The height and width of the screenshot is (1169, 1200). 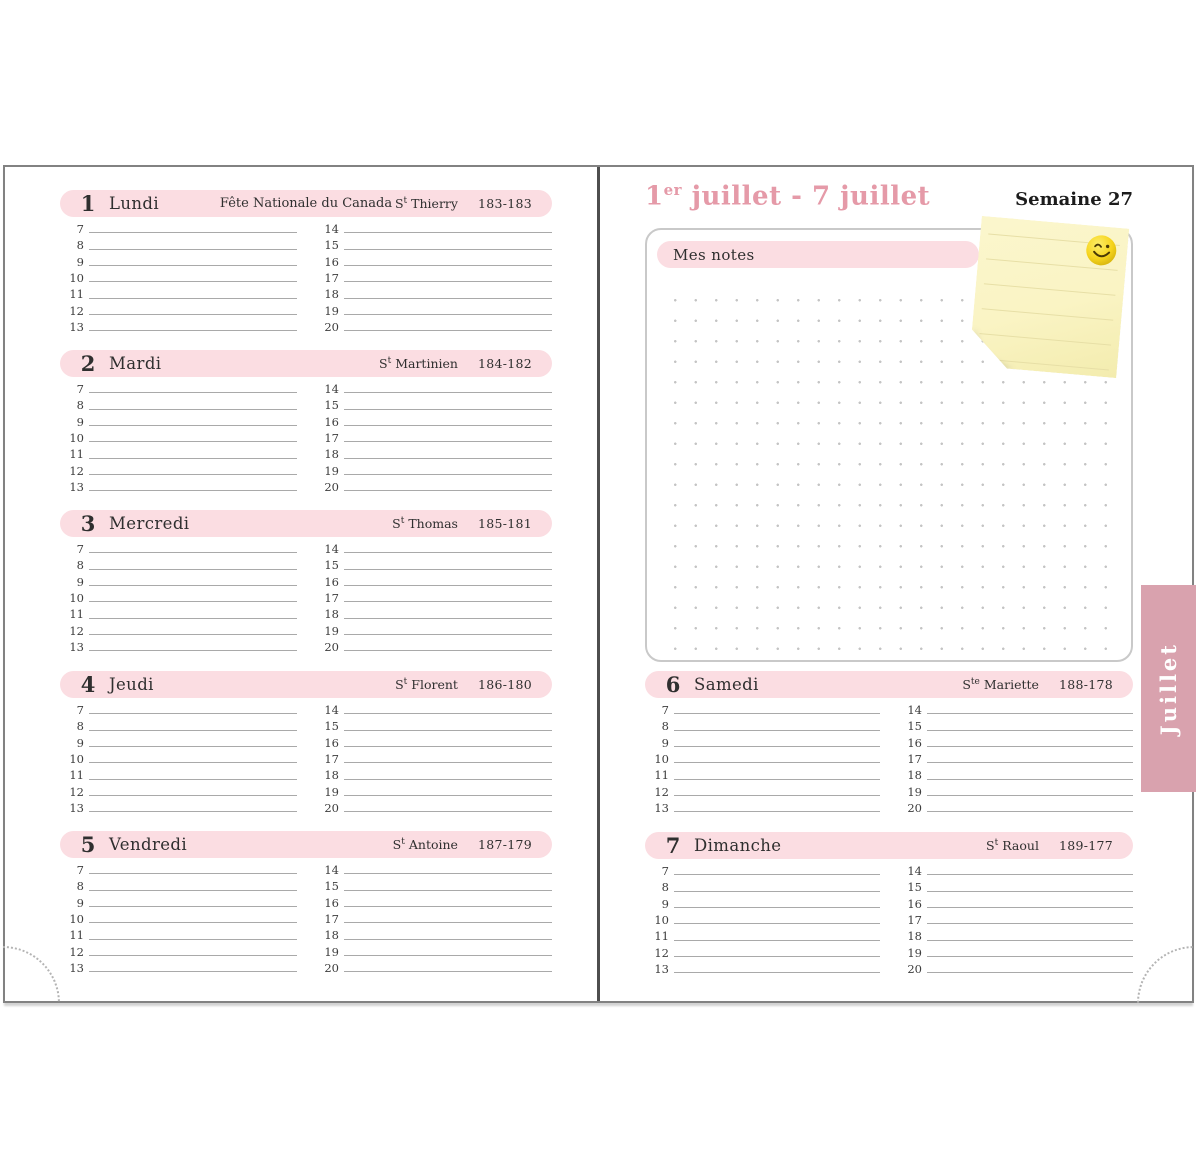 I want to click on day-of-year-count: 186-180, so click(x=504, y=685).